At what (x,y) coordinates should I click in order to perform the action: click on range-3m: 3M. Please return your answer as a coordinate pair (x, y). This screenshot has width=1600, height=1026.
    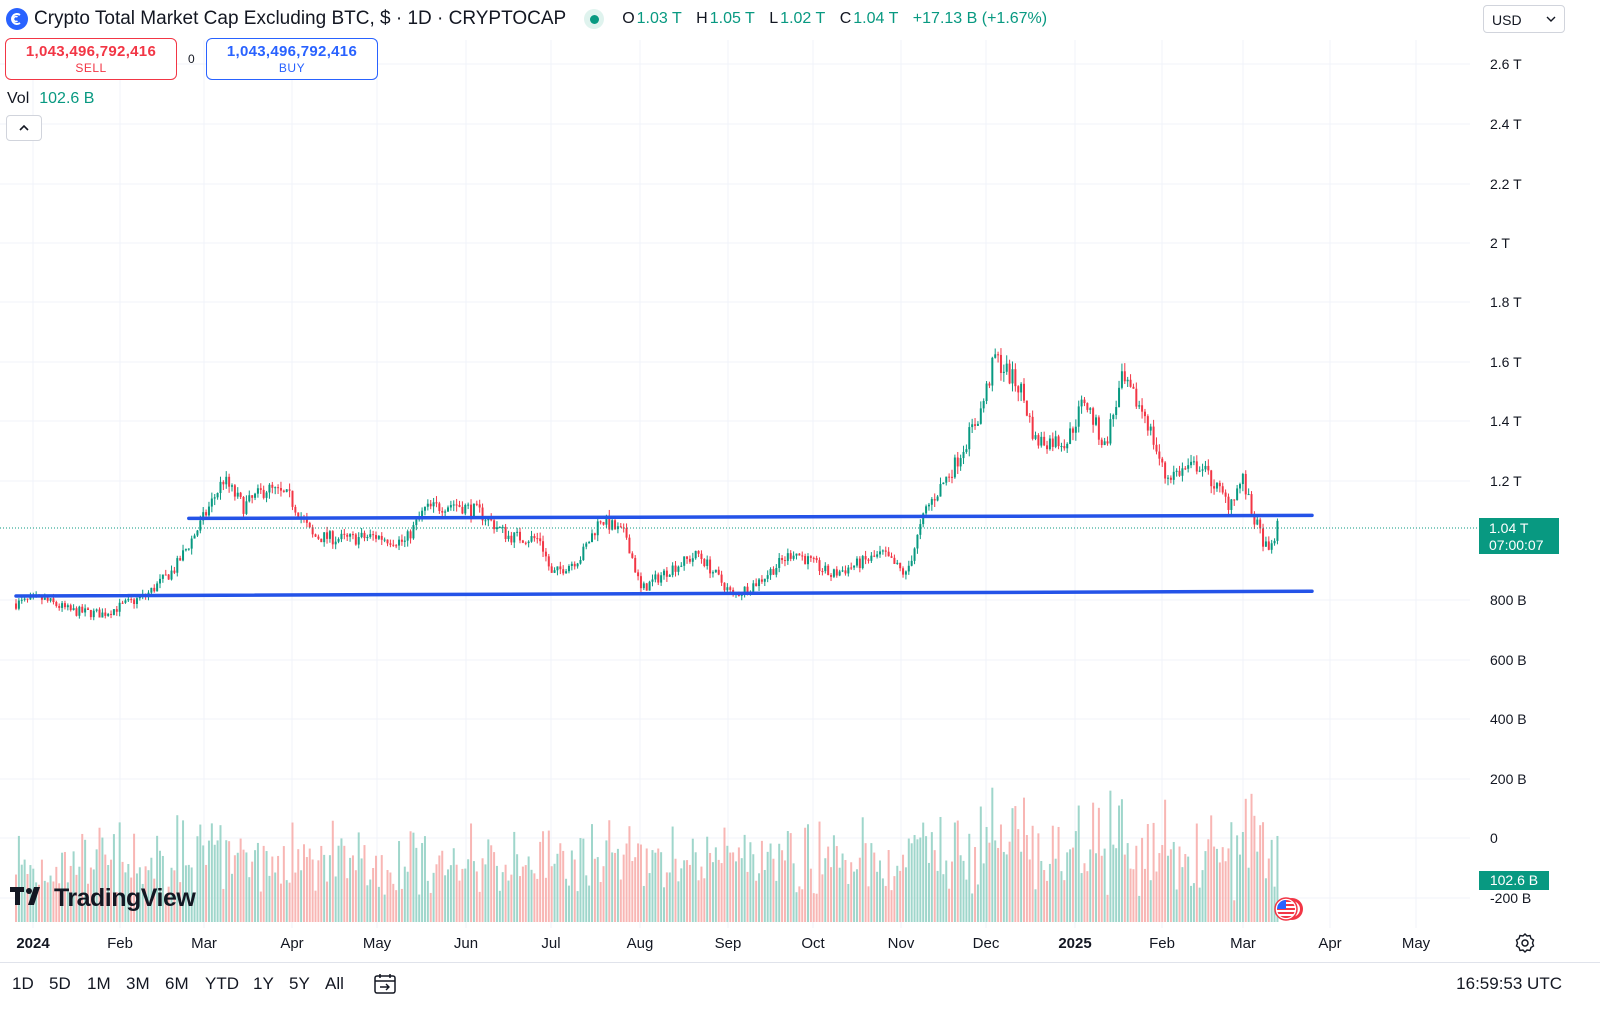
    Looking at the image, I should click on (138, 983).